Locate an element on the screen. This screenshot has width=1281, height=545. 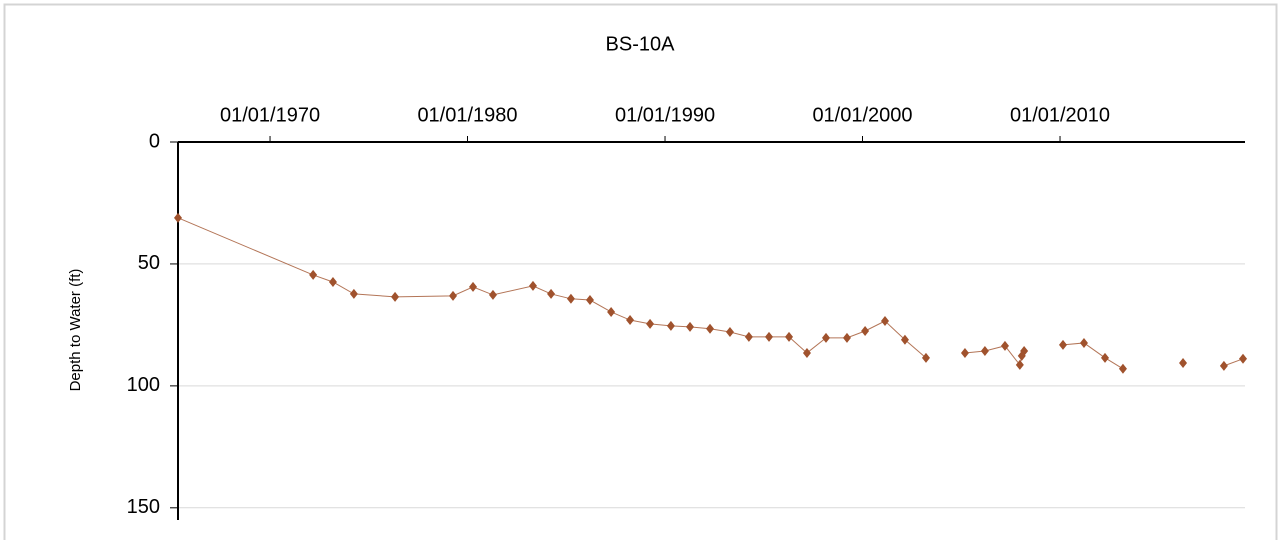
x-tick-label: 01/01/2010 is located at coordinates (1060, 115).